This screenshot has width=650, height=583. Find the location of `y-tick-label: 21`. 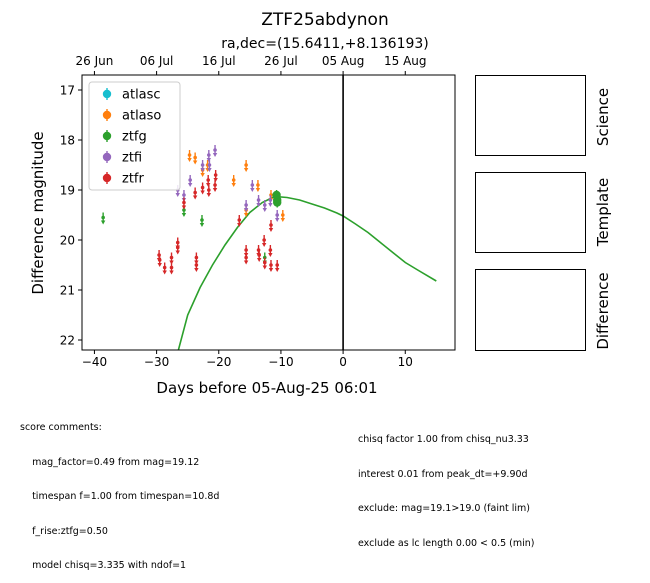

y-tick-label: 21 is located at coordinates (67, 291).